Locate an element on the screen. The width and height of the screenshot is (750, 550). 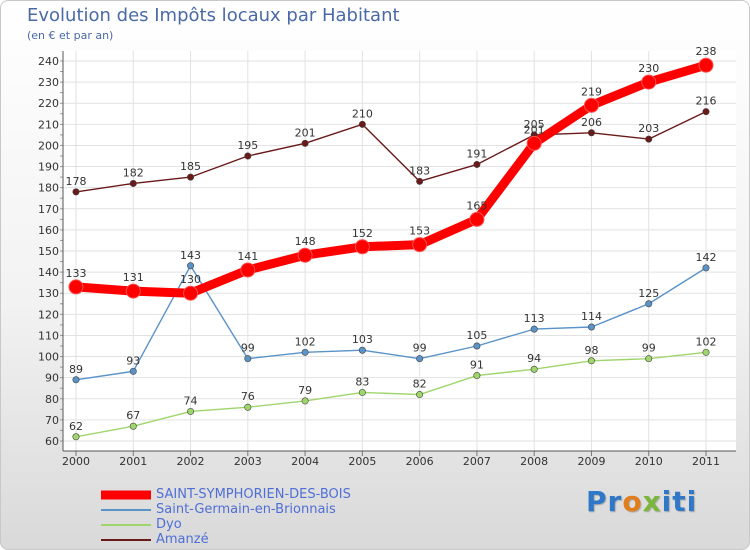
y-tick-label: 240 is located at coordinates (48, 61).